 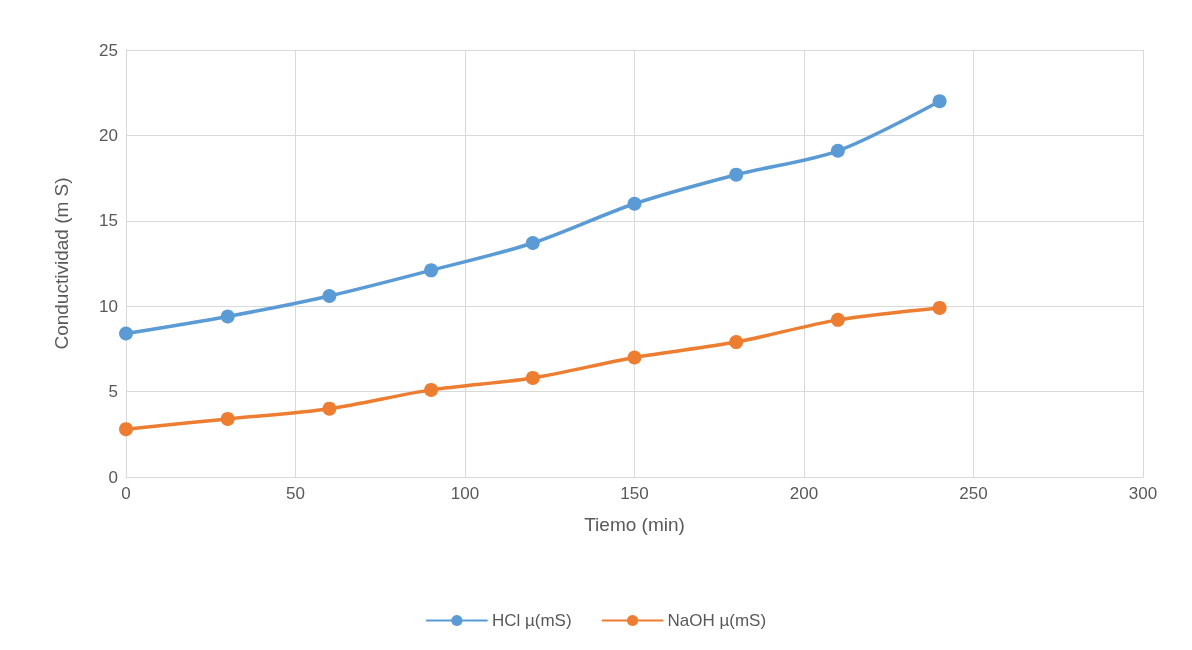 I want to click on y-tick-label: 20, so click(x=108, y=135).